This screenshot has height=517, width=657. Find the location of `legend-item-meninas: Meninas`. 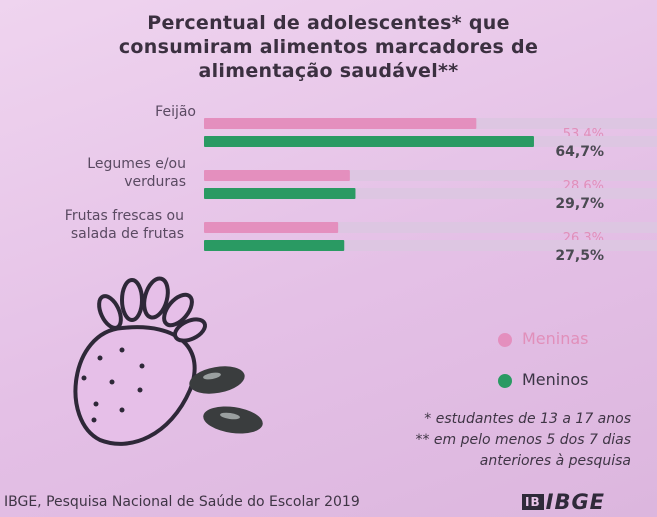

legend-item-meninas: Meninas is located at coordinates (543, 338).